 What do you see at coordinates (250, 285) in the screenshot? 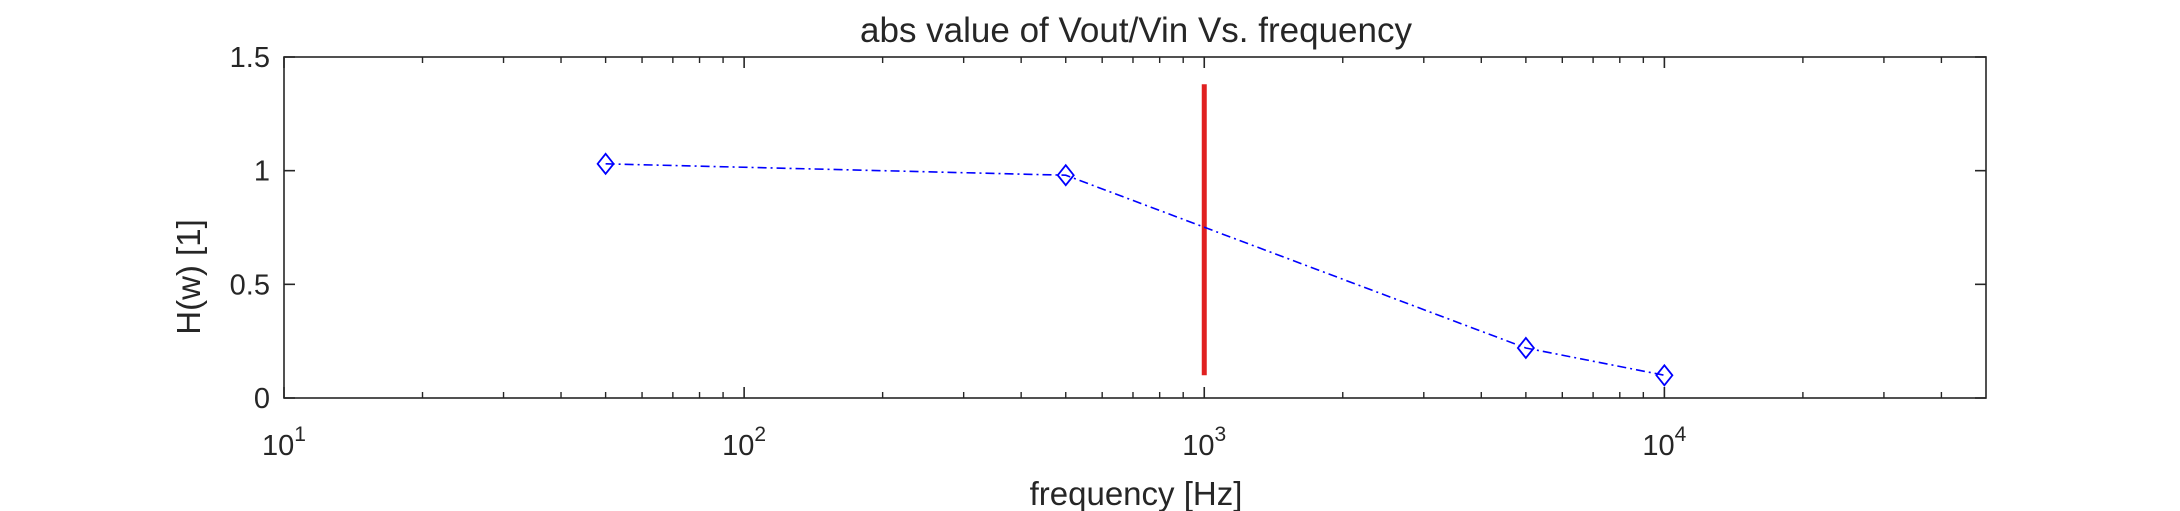
I see `y-tick-label: 0.5` at bounding box center [250, 285].